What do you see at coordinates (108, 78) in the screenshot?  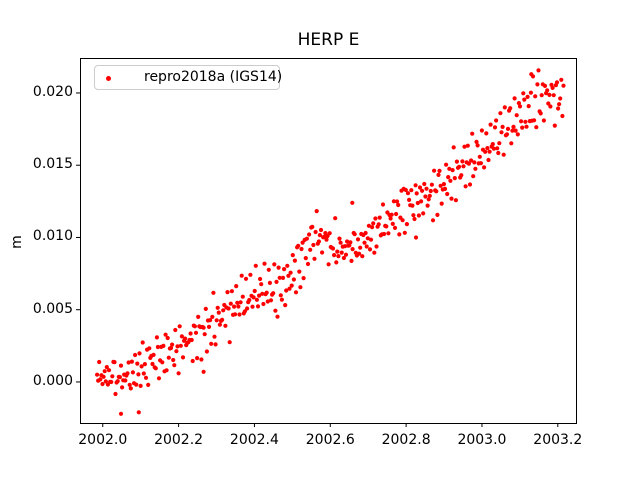 I see `legend-marker-icon` at bounding box center [108, 78].